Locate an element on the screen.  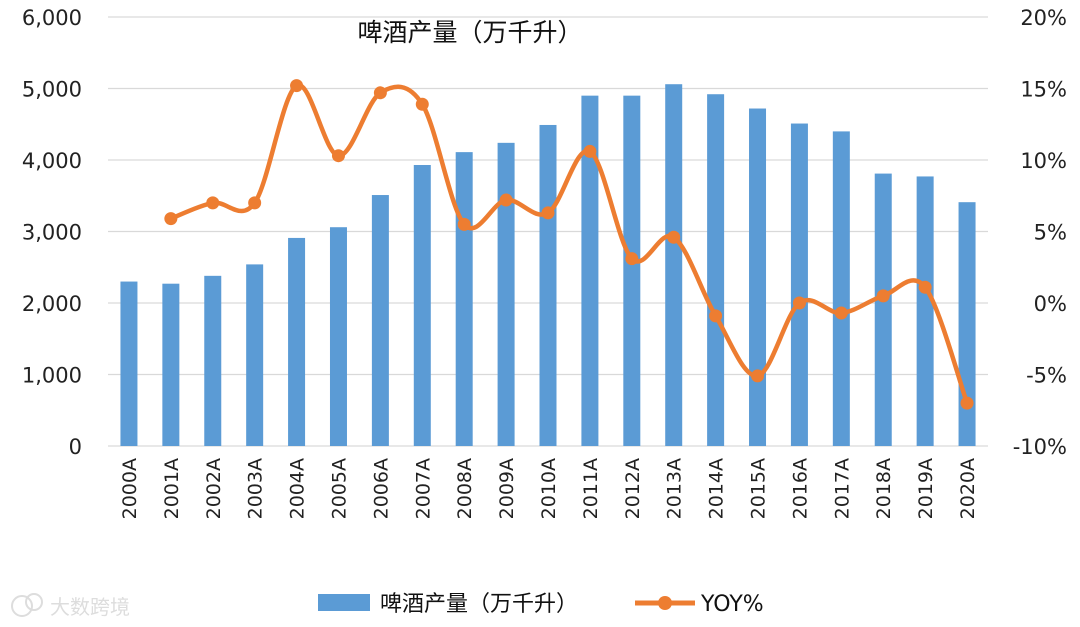
yoy-point-2004A is located at coordinates (297, 86).